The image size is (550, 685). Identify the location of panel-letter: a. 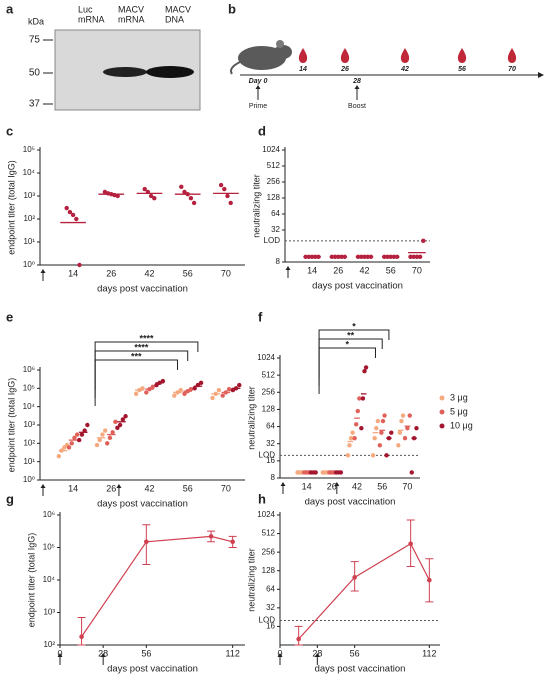
(10, 8).